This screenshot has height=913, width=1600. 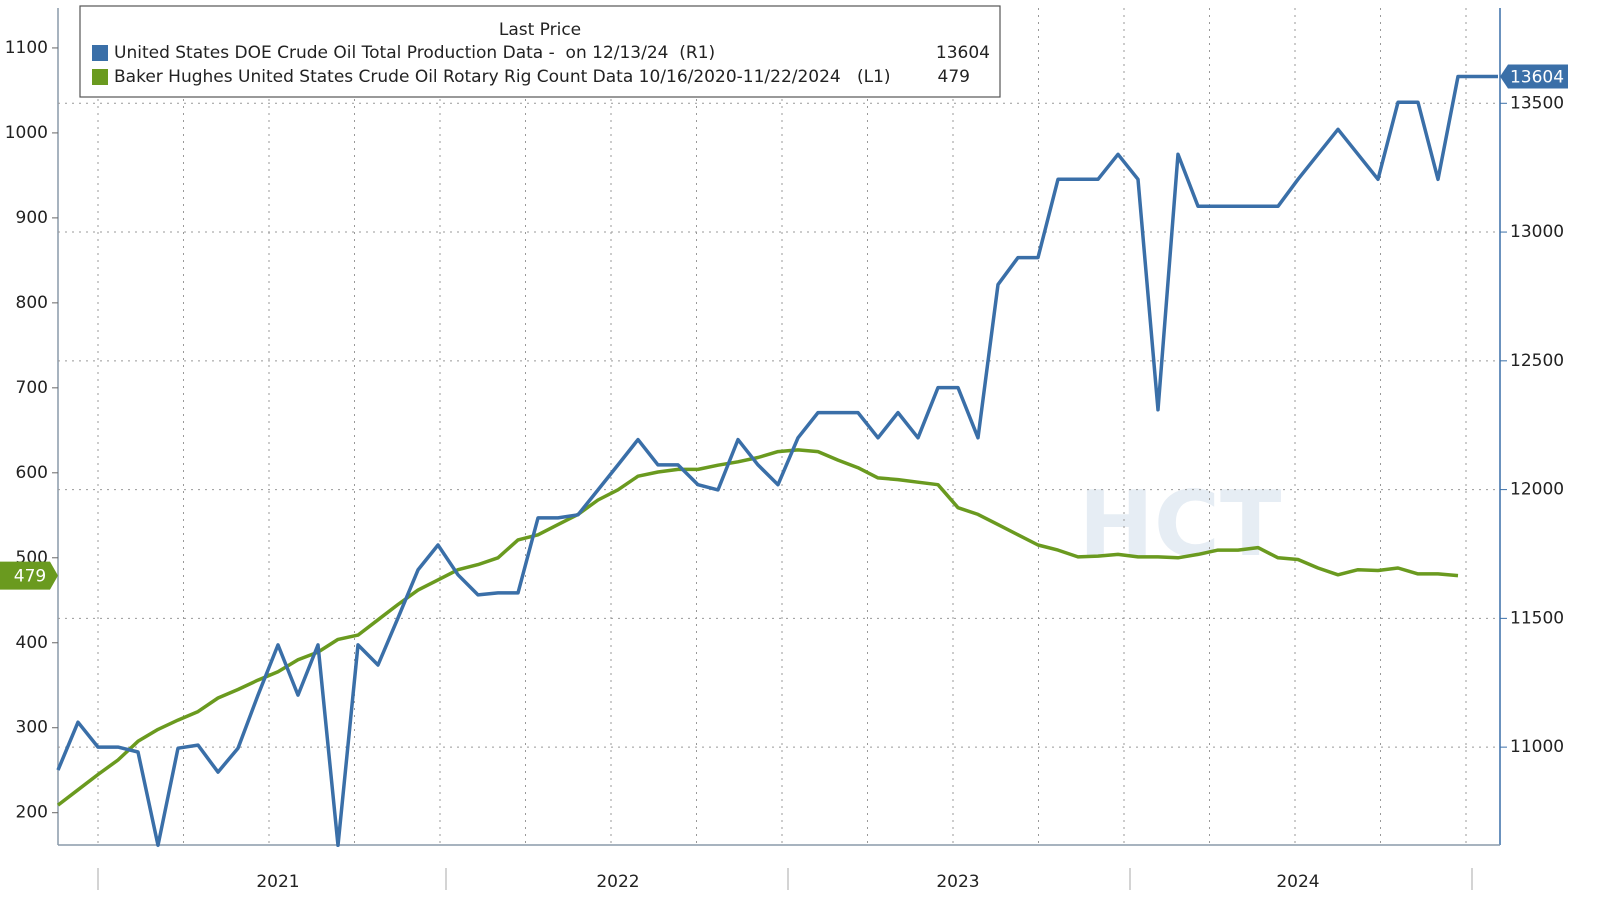 What do you see at coordinates (32, 643) in the screenshot?
I see `y-tick-label: 400` at bounding box center [32, 643].